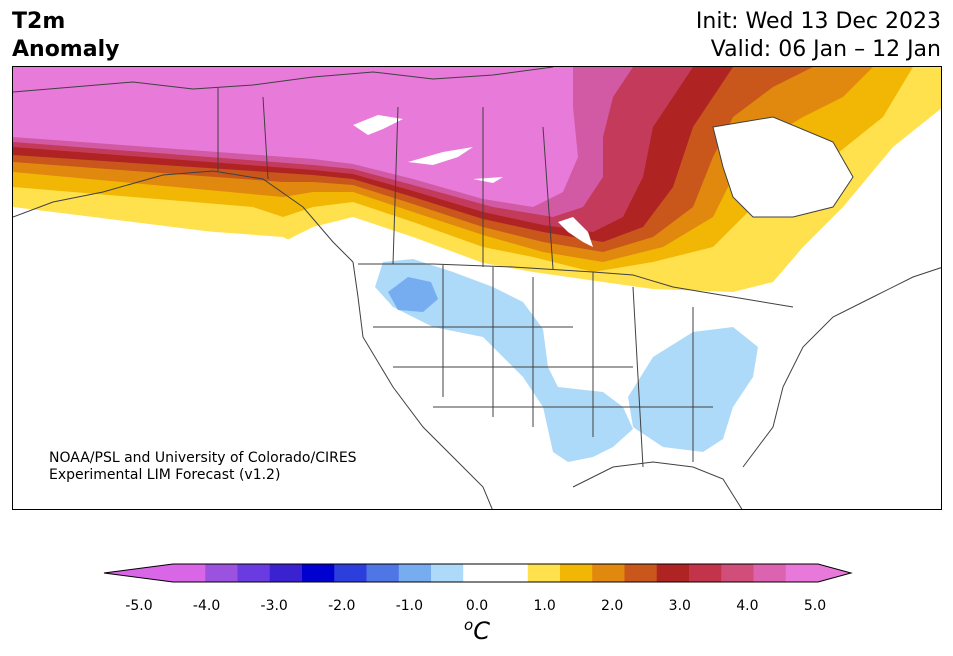  What do you see at coordinates (504, 360) in the screenshot?
I see `anomaly-cold-lightblue-west` at bounding box center [504, 360].